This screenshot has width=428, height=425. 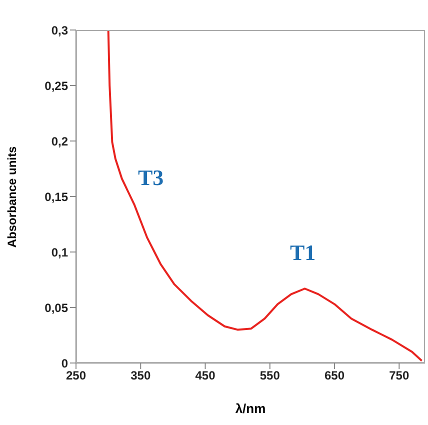 What do you see at coordinates (12, 197) in the screenshot?
I see `y-axis-title: Absorbance units` at bounding box center [12, 197].